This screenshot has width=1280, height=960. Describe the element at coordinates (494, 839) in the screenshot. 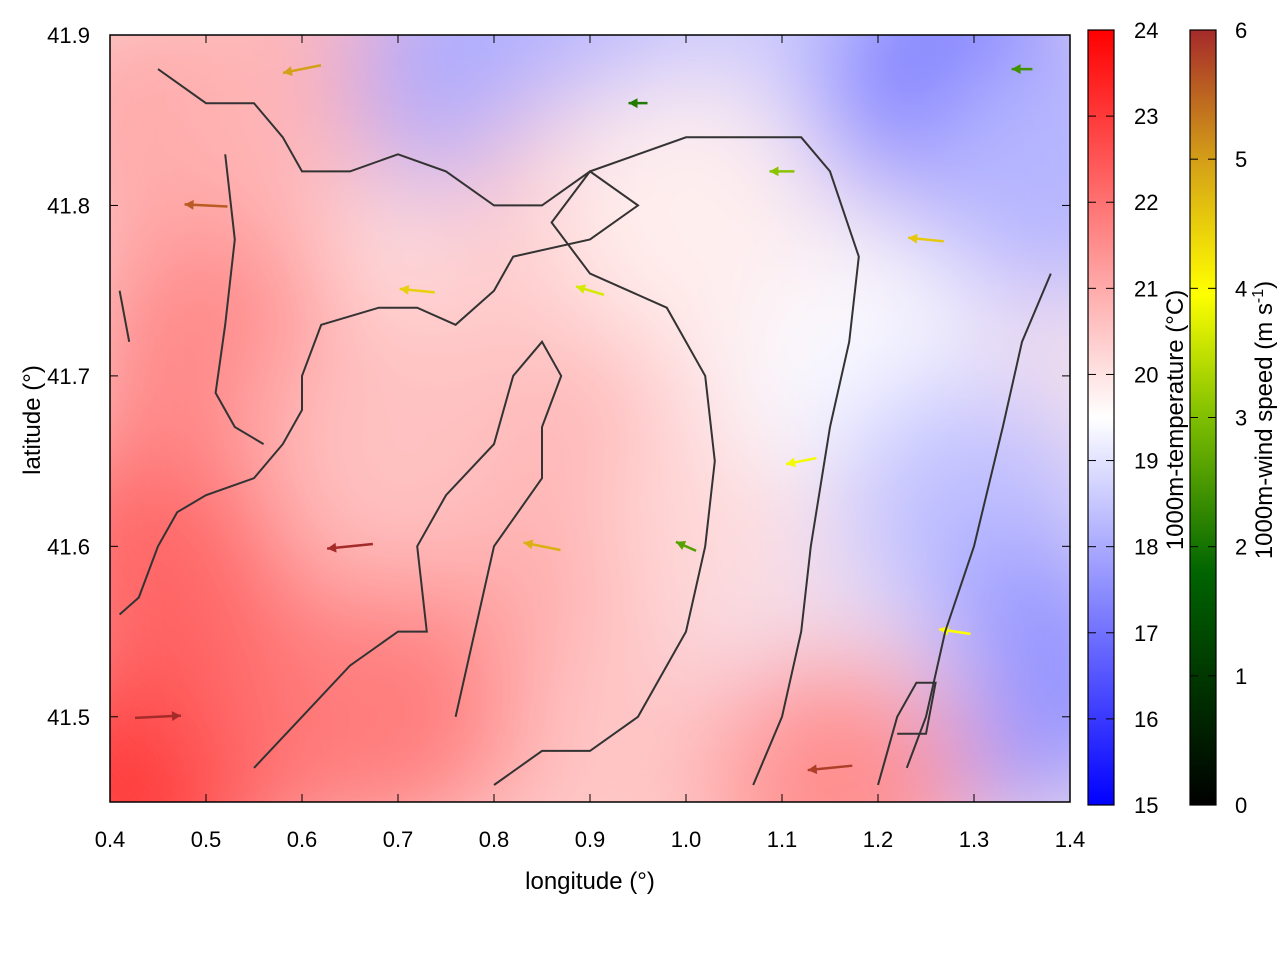

I see `x-tick-label: 0.8` at that location.